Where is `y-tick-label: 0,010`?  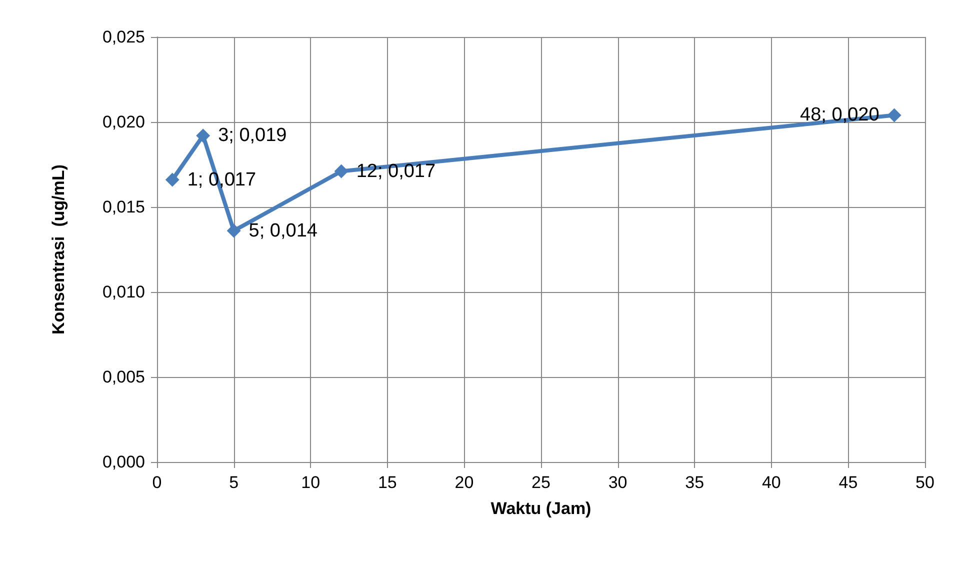
y-tick-label: 0,010 is located at coordinates (123, 292).